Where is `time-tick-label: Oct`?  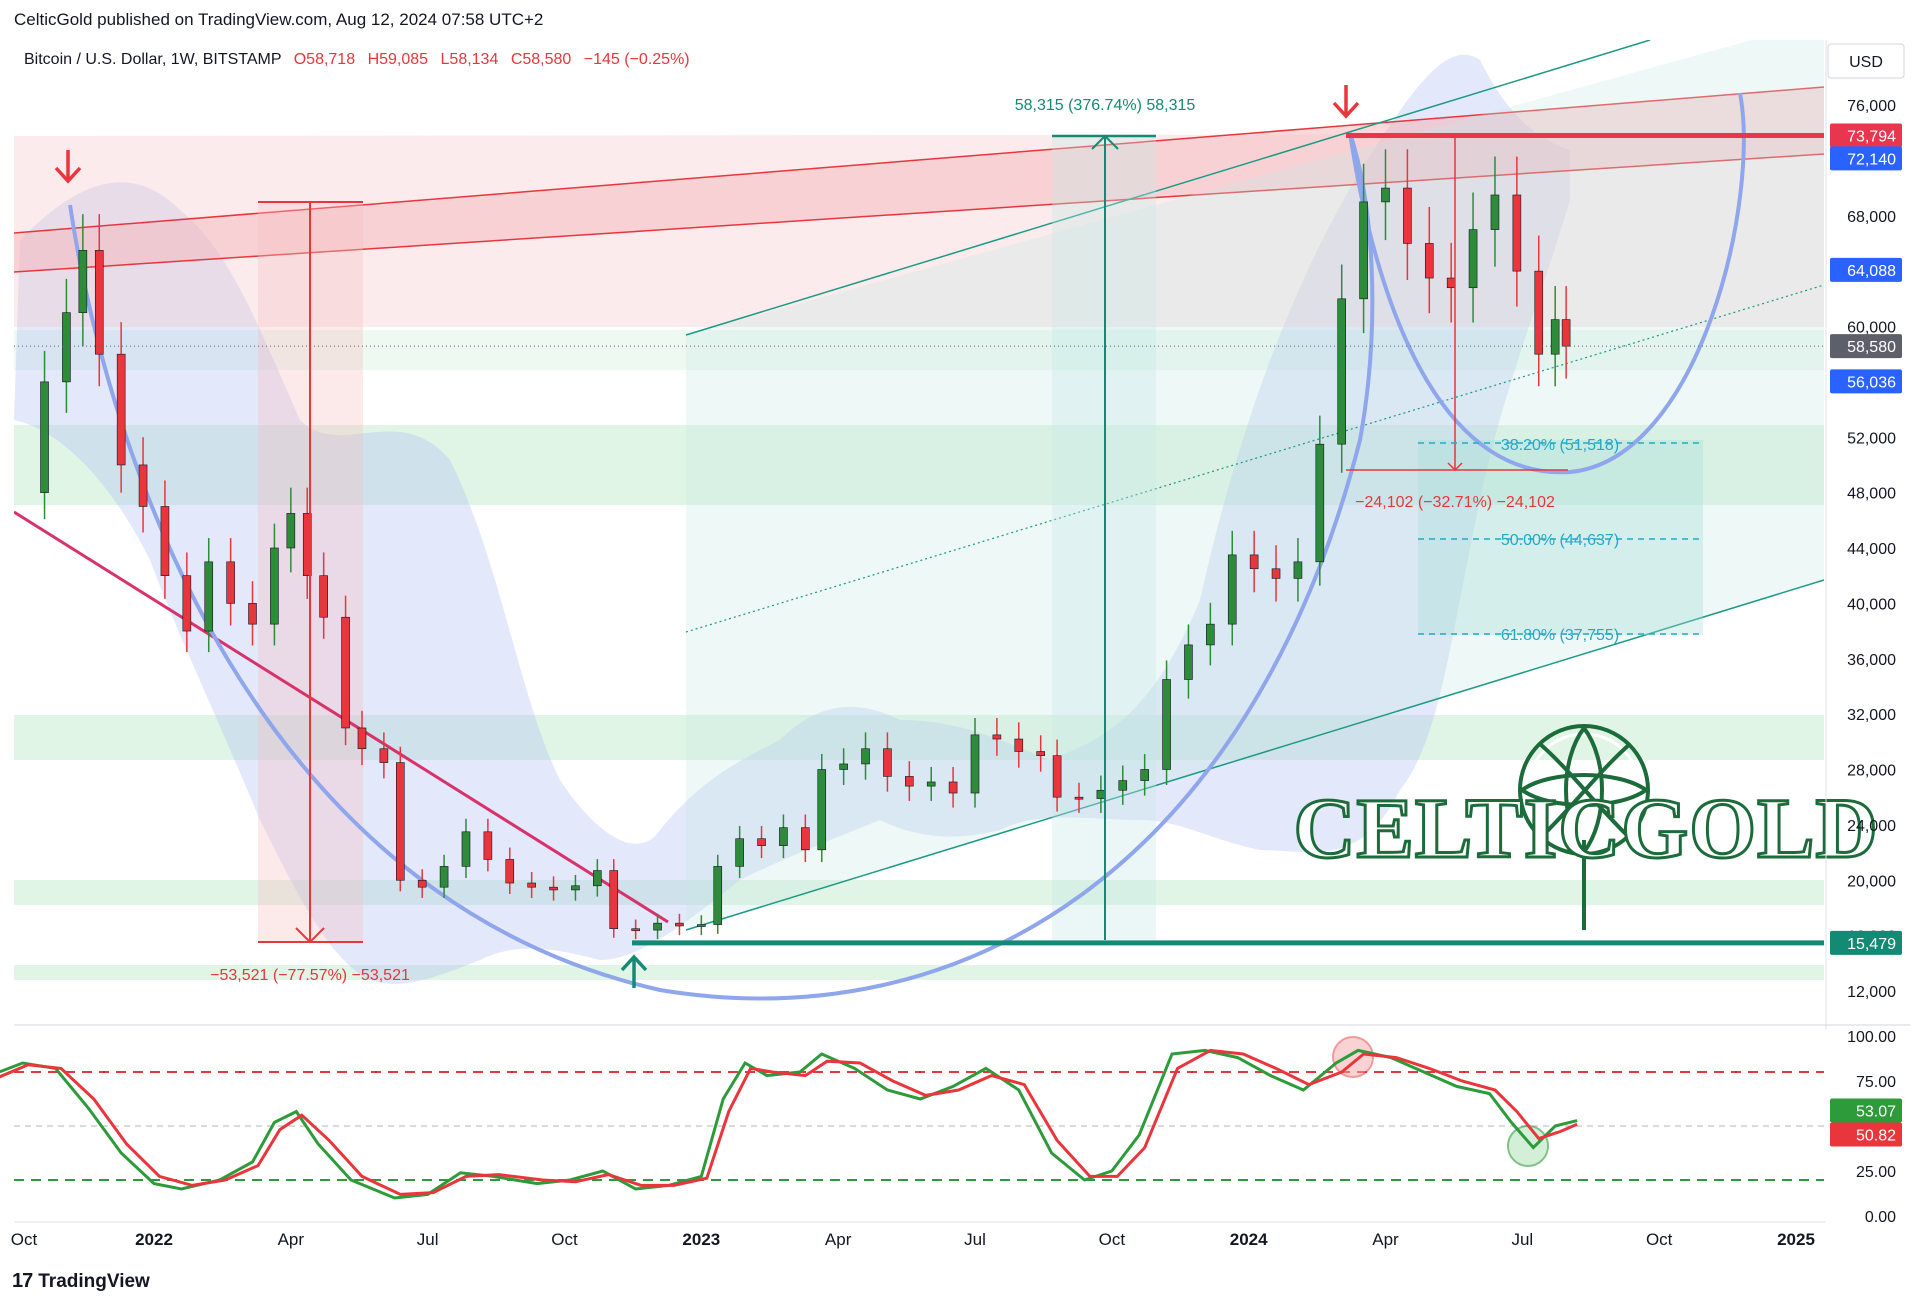 time-tick-label: Oct is located at coordinates (564, 1239).